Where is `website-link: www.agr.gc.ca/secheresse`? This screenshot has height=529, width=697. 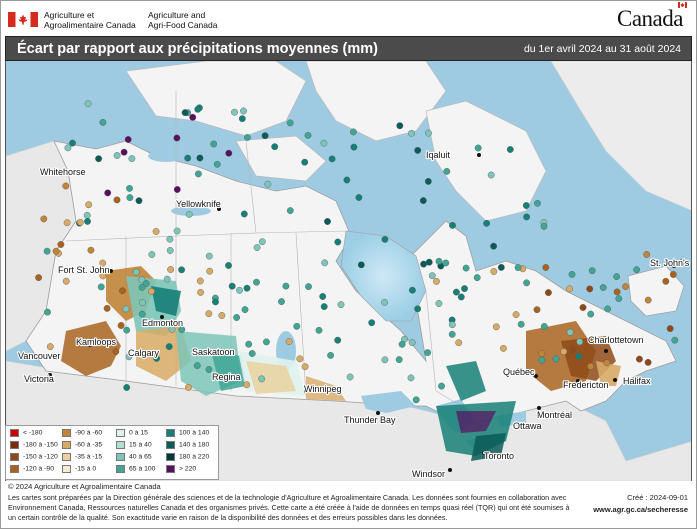
website-link: www.agr.gc.ca/secheresse is located at coordinates (640, 509).